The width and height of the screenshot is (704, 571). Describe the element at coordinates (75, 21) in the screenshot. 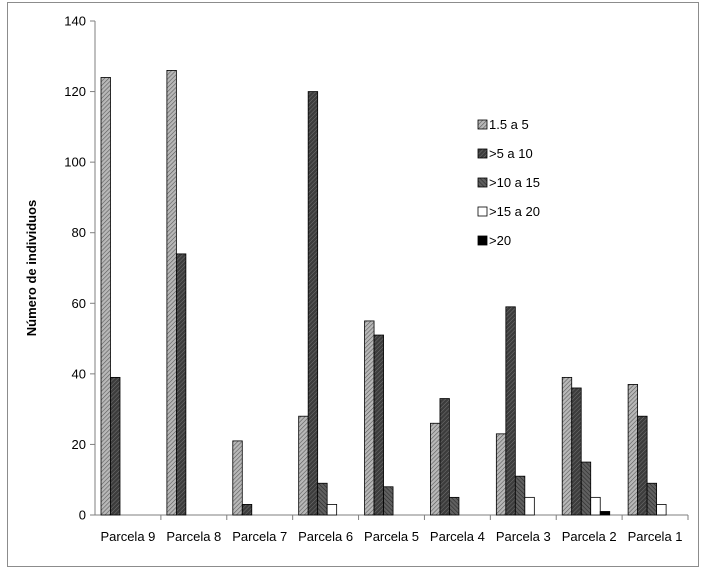

I see `y-tick-label: 140` at that location.